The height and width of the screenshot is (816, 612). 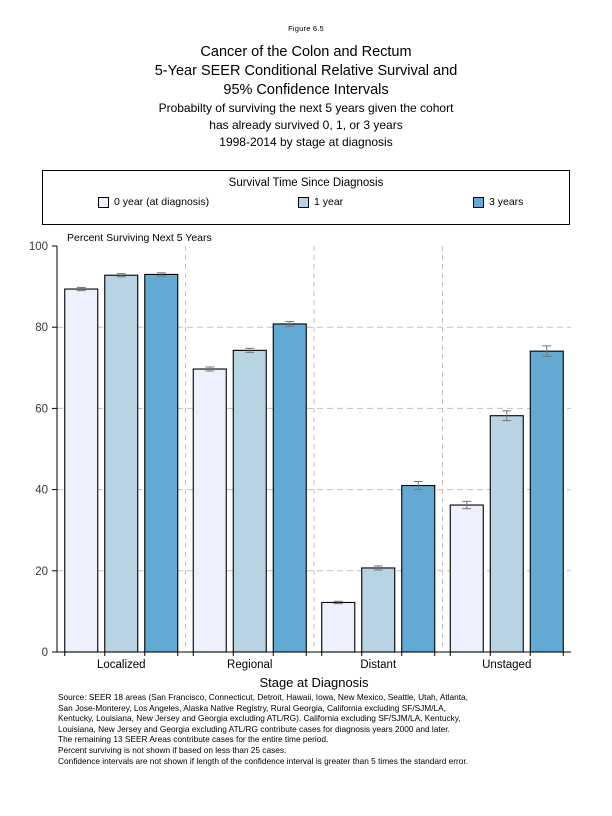 I want to click on y-tick-label-100: 100, so click(x=38, y=247).